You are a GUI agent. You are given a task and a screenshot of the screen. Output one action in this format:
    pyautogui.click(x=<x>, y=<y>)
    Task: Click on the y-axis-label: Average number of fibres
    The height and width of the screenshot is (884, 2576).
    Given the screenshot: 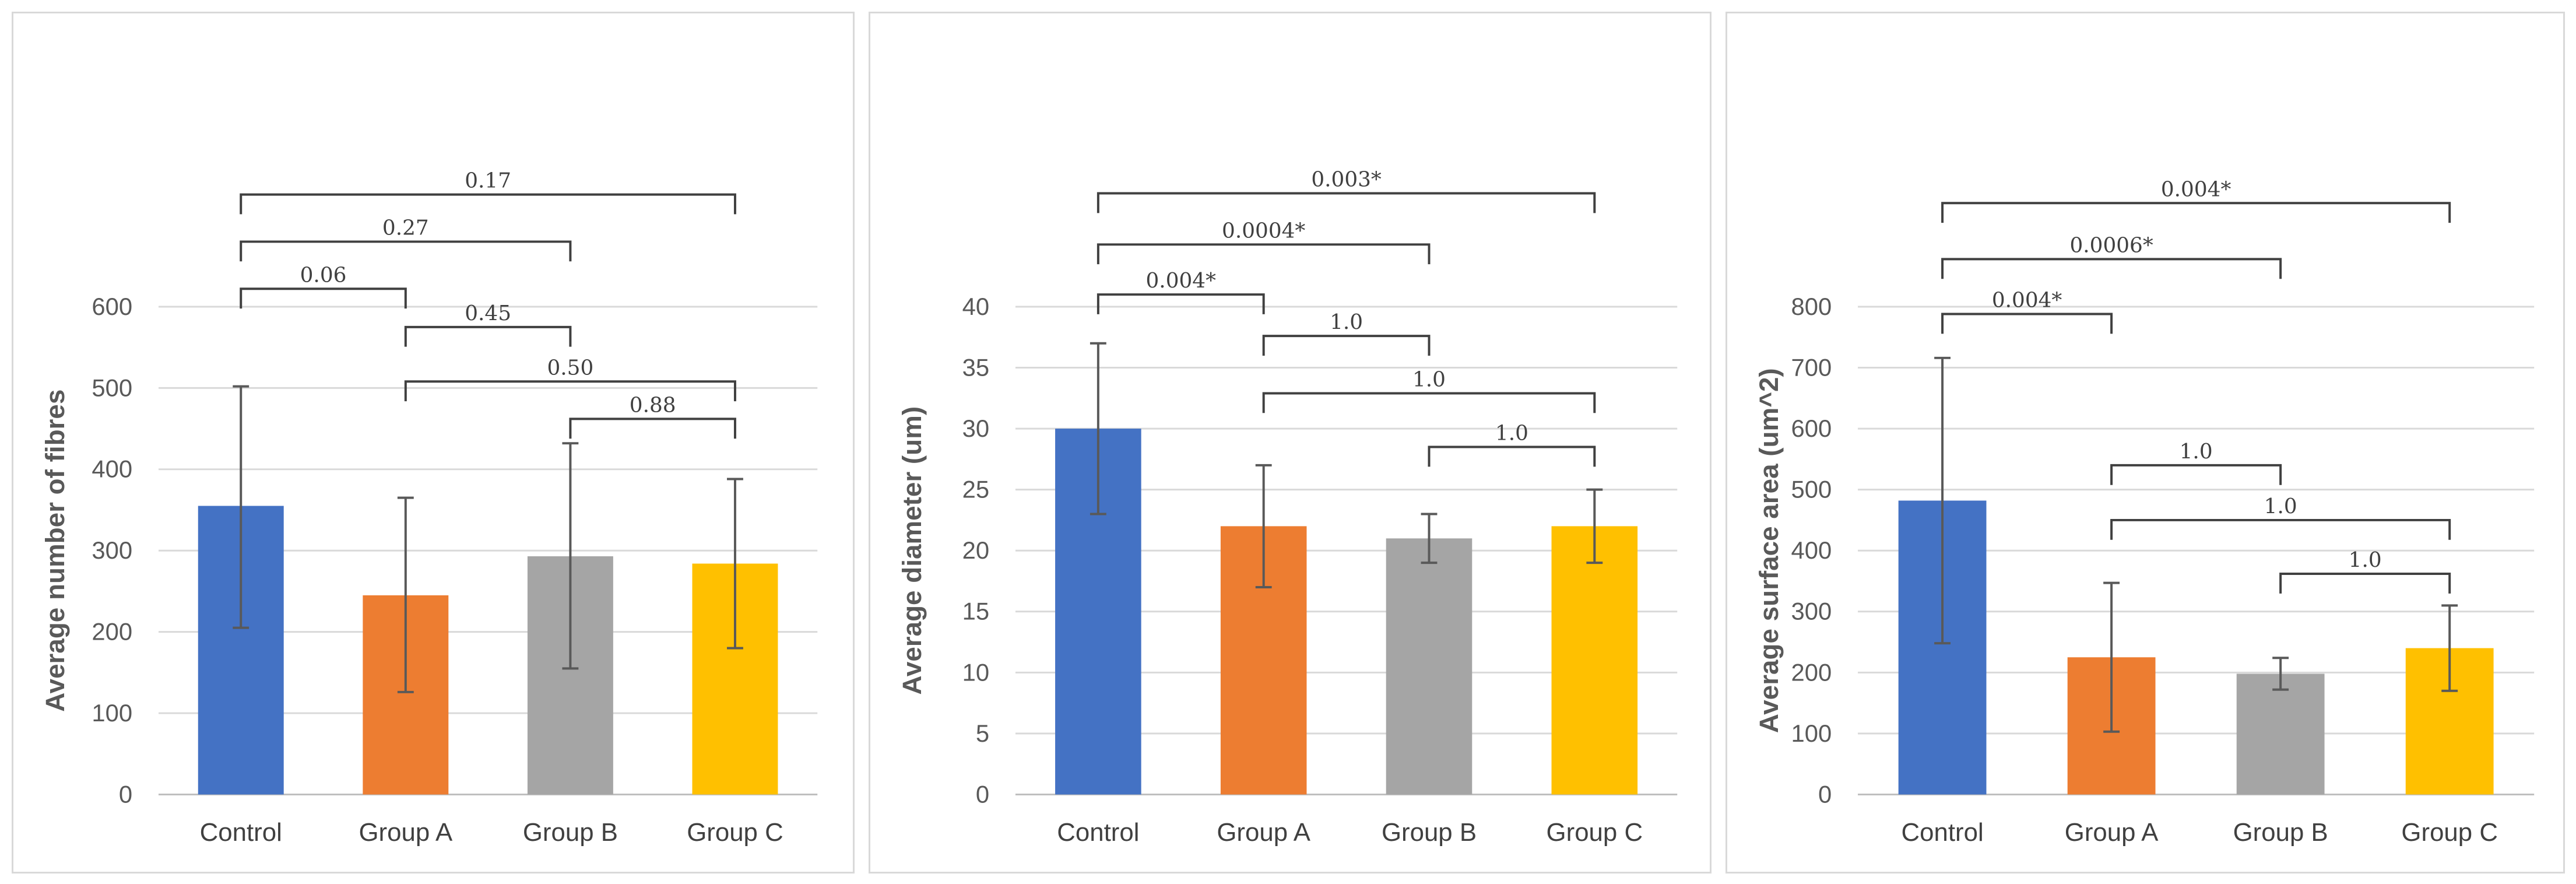 What is the action you would take?
    pyautogui.click(x=55, y=551)
    